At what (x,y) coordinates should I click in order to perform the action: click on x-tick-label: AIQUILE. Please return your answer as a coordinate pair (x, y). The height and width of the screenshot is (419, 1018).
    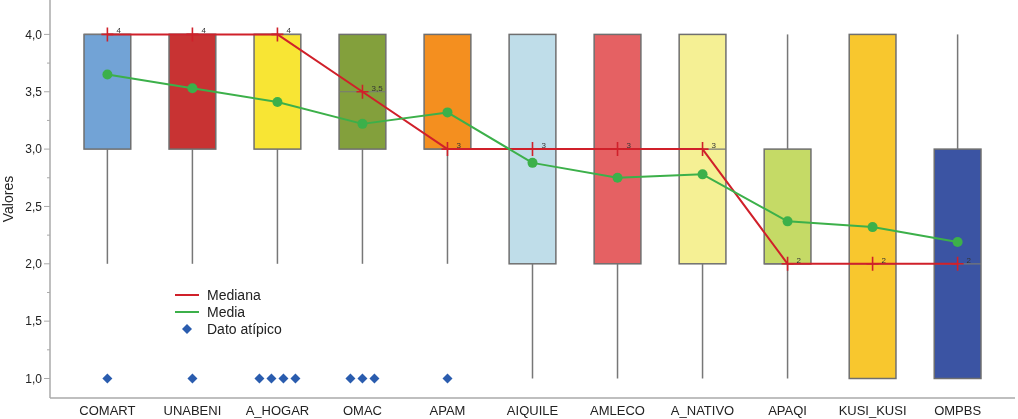
    Looking at the image, I should click on (532, 410).